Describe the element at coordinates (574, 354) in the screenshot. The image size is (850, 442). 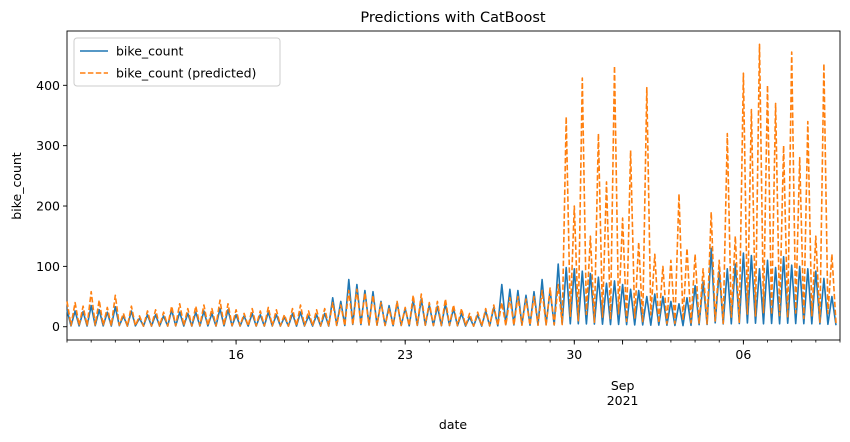
I see `x-tick-label: 30` at that location.